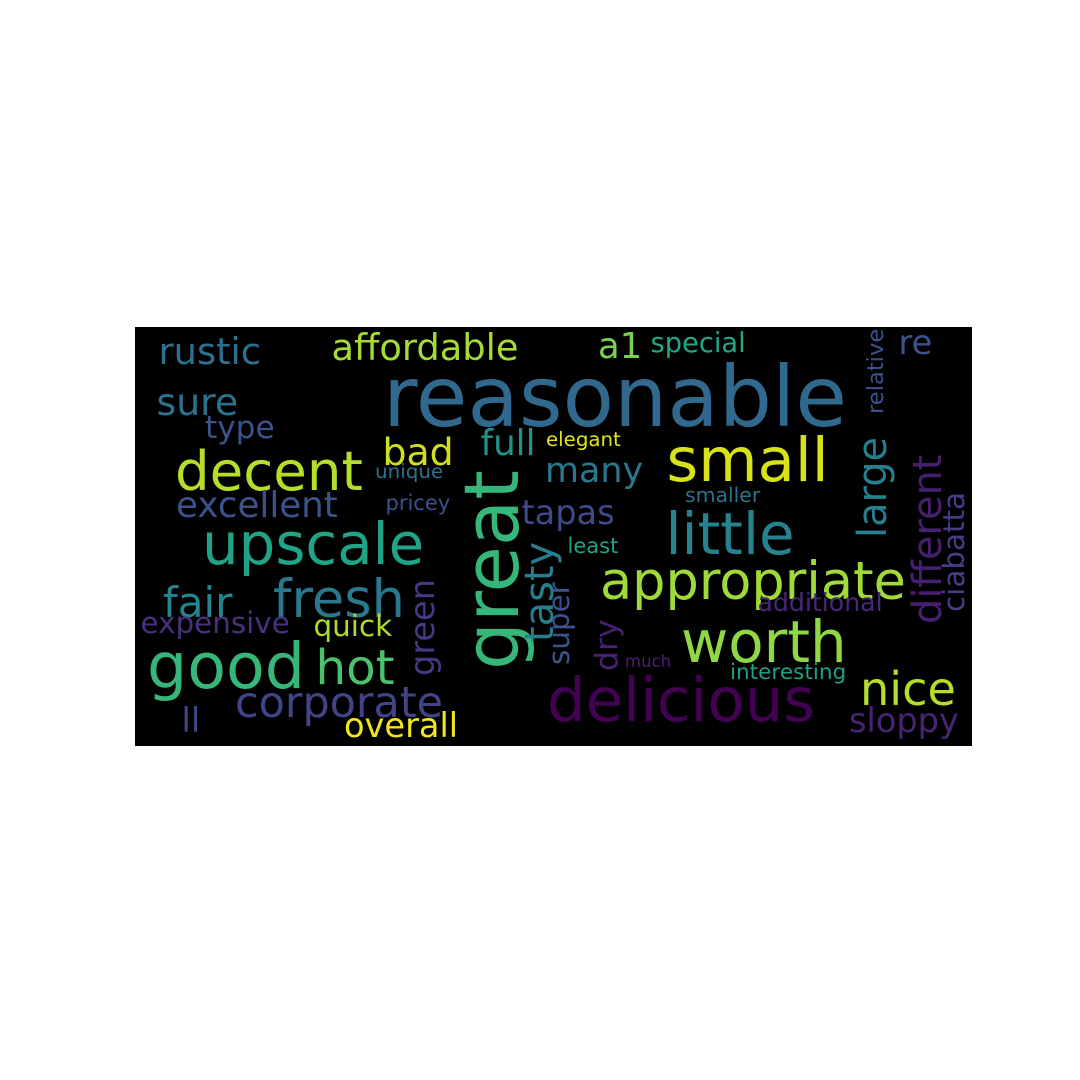 Image resolution: width=1080 pixels, height=1080 pixels. I want to click on word-hot: hot, so click(355, 668).